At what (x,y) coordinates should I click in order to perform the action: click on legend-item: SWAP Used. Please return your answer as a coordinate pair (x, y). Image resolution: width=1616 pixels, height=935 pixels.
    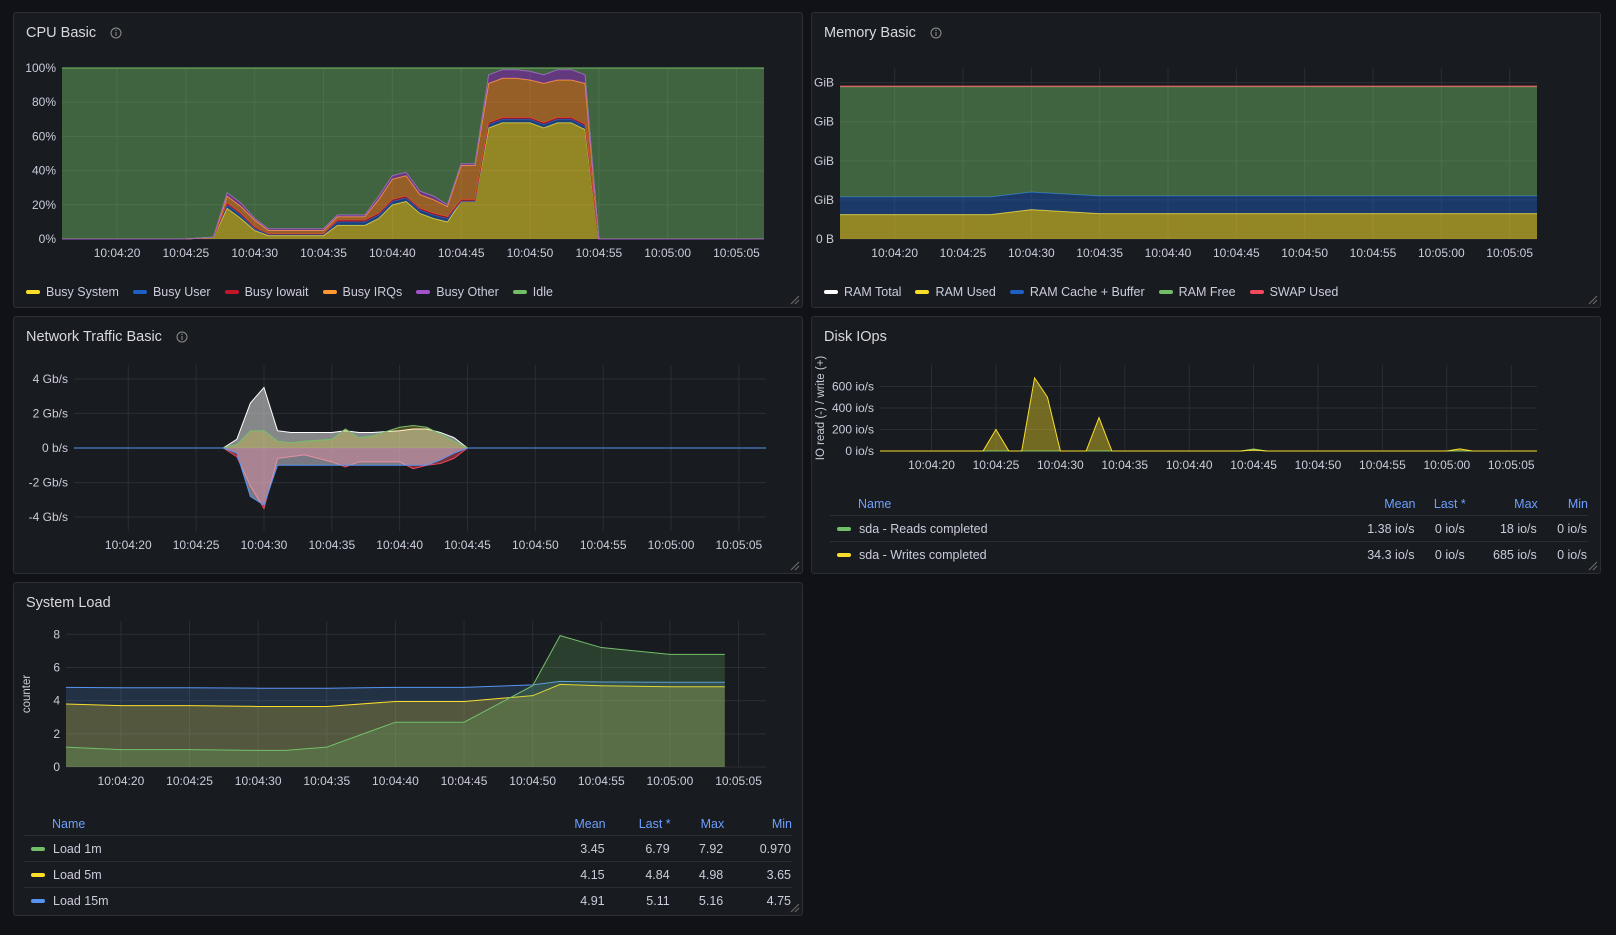
    Looking at the image, I should click on (1293, 292).